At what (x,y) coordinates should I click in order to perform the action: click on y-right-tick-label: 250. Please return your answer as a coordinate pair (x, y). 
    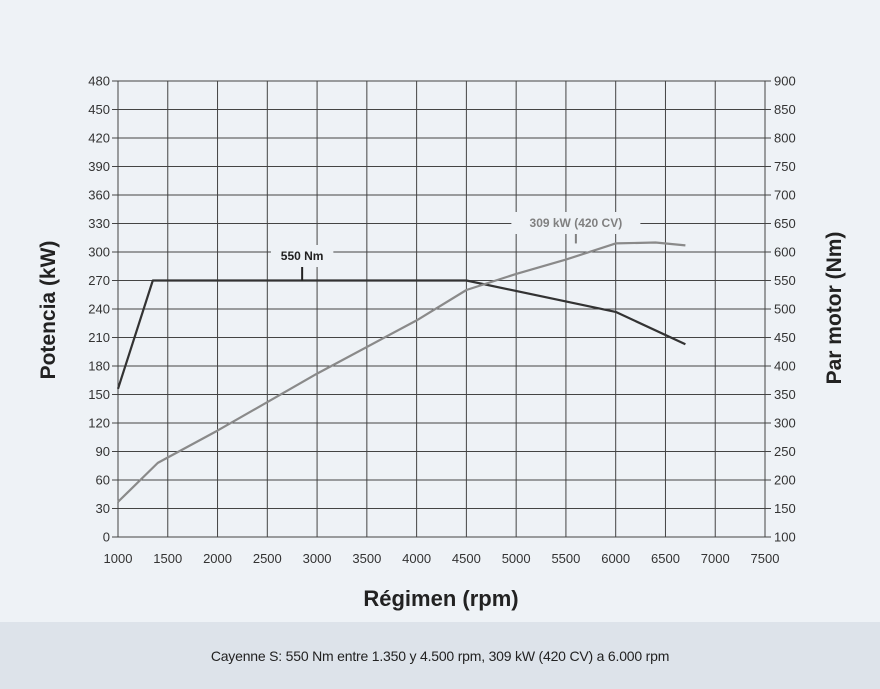
    Looking at the image, I should click on (785, 451).